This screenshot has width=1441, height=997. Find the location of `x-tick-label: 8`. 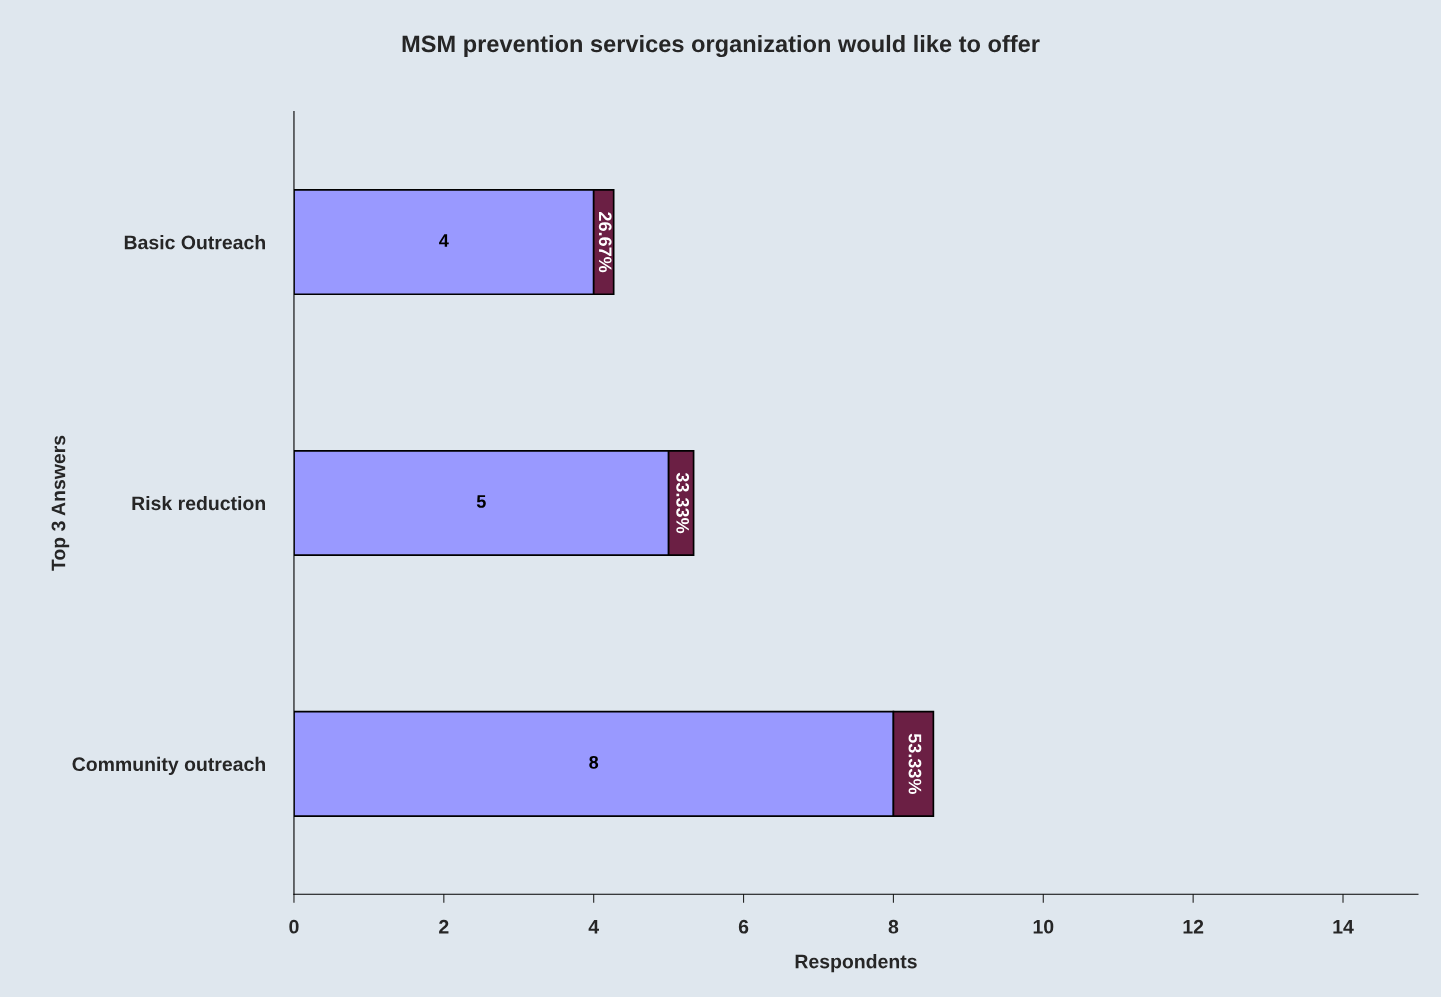

x-tick-label: 8 is located at coordinates (893, 926).